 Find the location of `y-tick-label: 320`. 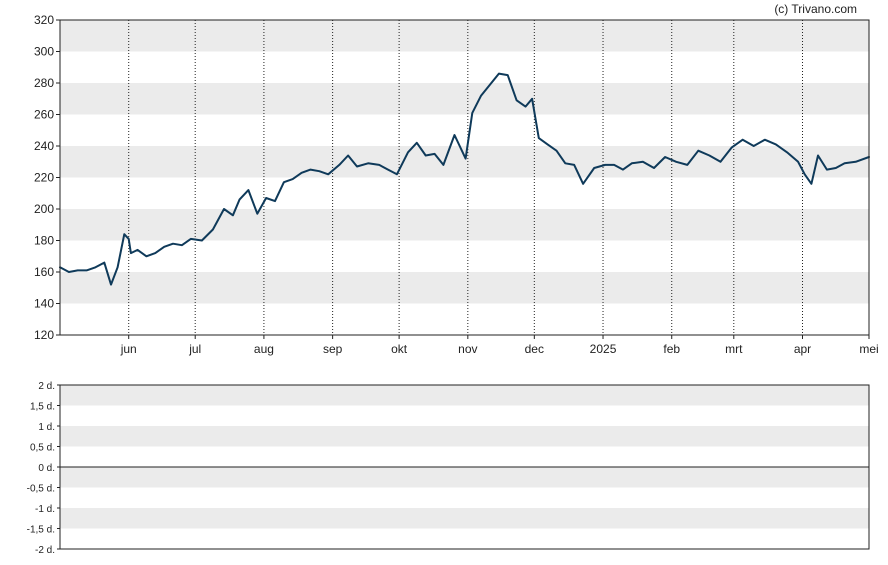

y-tick-label: 320 is located at coordinates (44, 20).